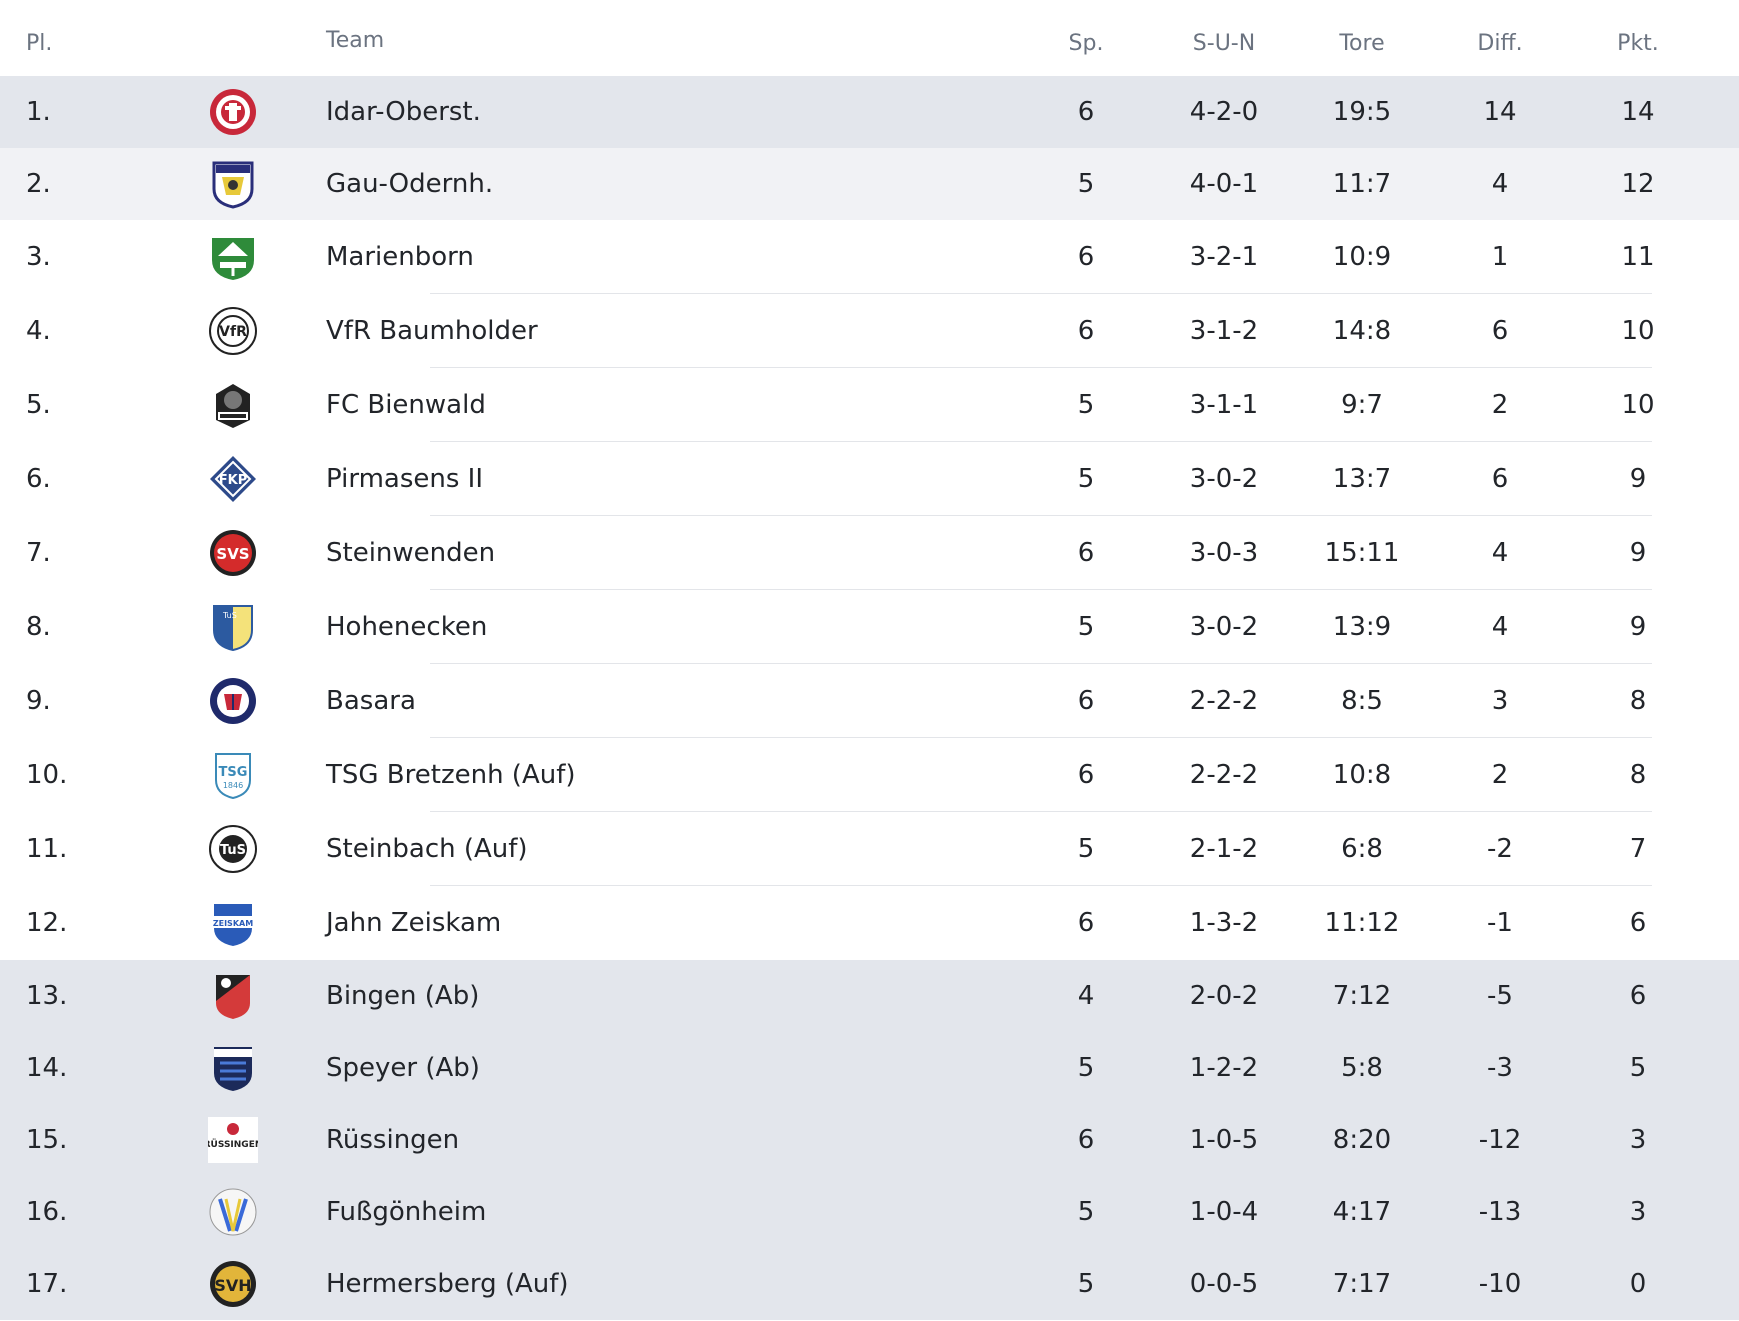 The width and height of the screenshot is (1739, 1321). Describe the element at coordinates (233, 1068) in the screenshot. I see `speyer-crest-icon` at that location.